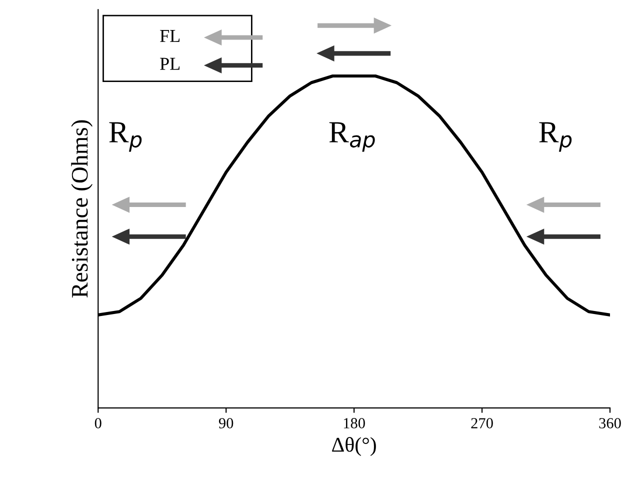  Describe the element at coordinates (170, 36) in the screenshot. I see `text: FL` at that location.